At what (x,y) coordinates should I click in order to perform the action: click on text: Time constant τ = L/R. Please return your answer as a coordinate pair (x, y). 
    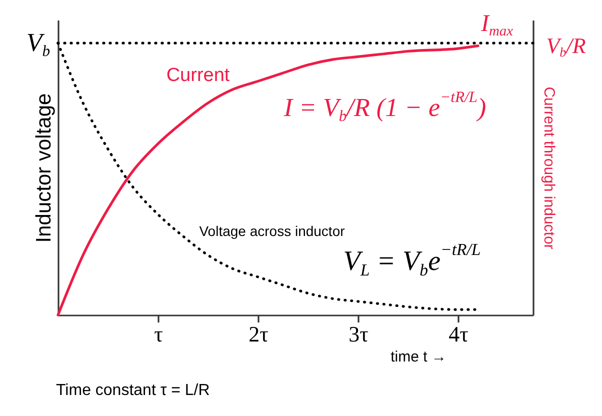
    Looking at the image, I should click on (133, 390).